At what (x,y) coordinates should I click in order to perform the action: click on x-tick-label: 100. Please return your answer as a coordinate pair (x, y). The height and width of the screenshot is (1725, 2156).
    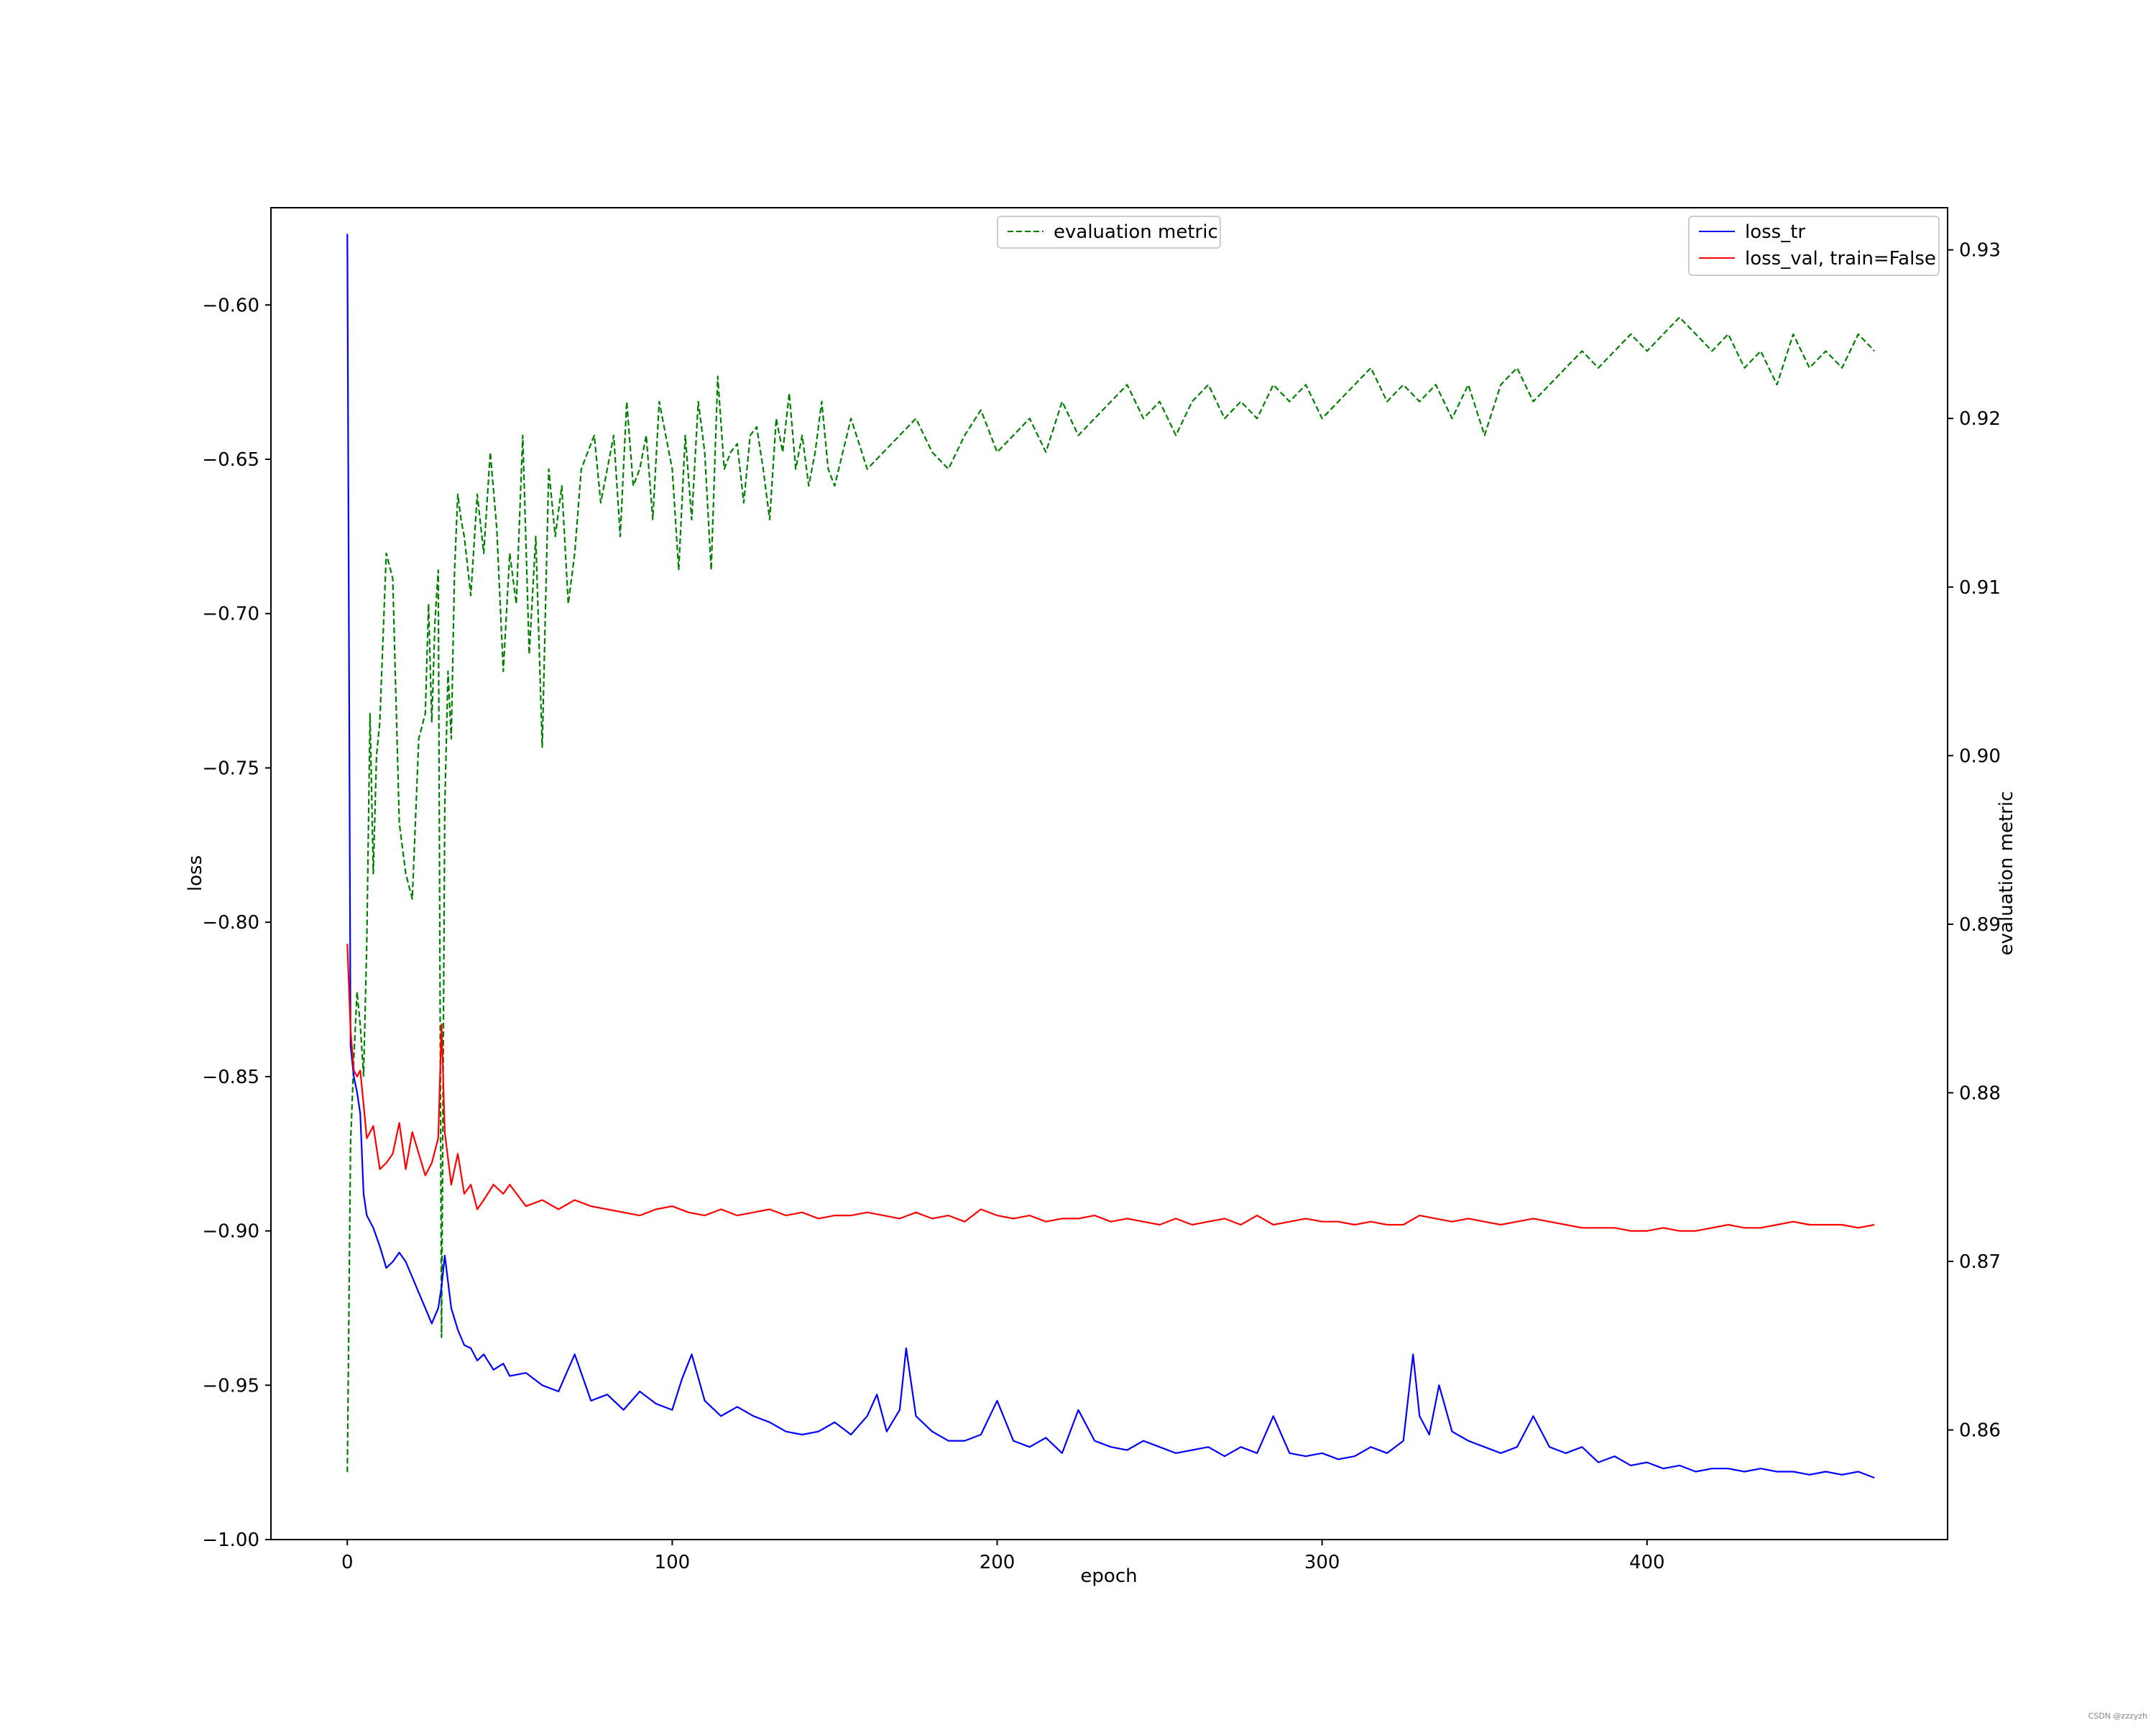
    Looking at the image, I should click on (673, 1562).